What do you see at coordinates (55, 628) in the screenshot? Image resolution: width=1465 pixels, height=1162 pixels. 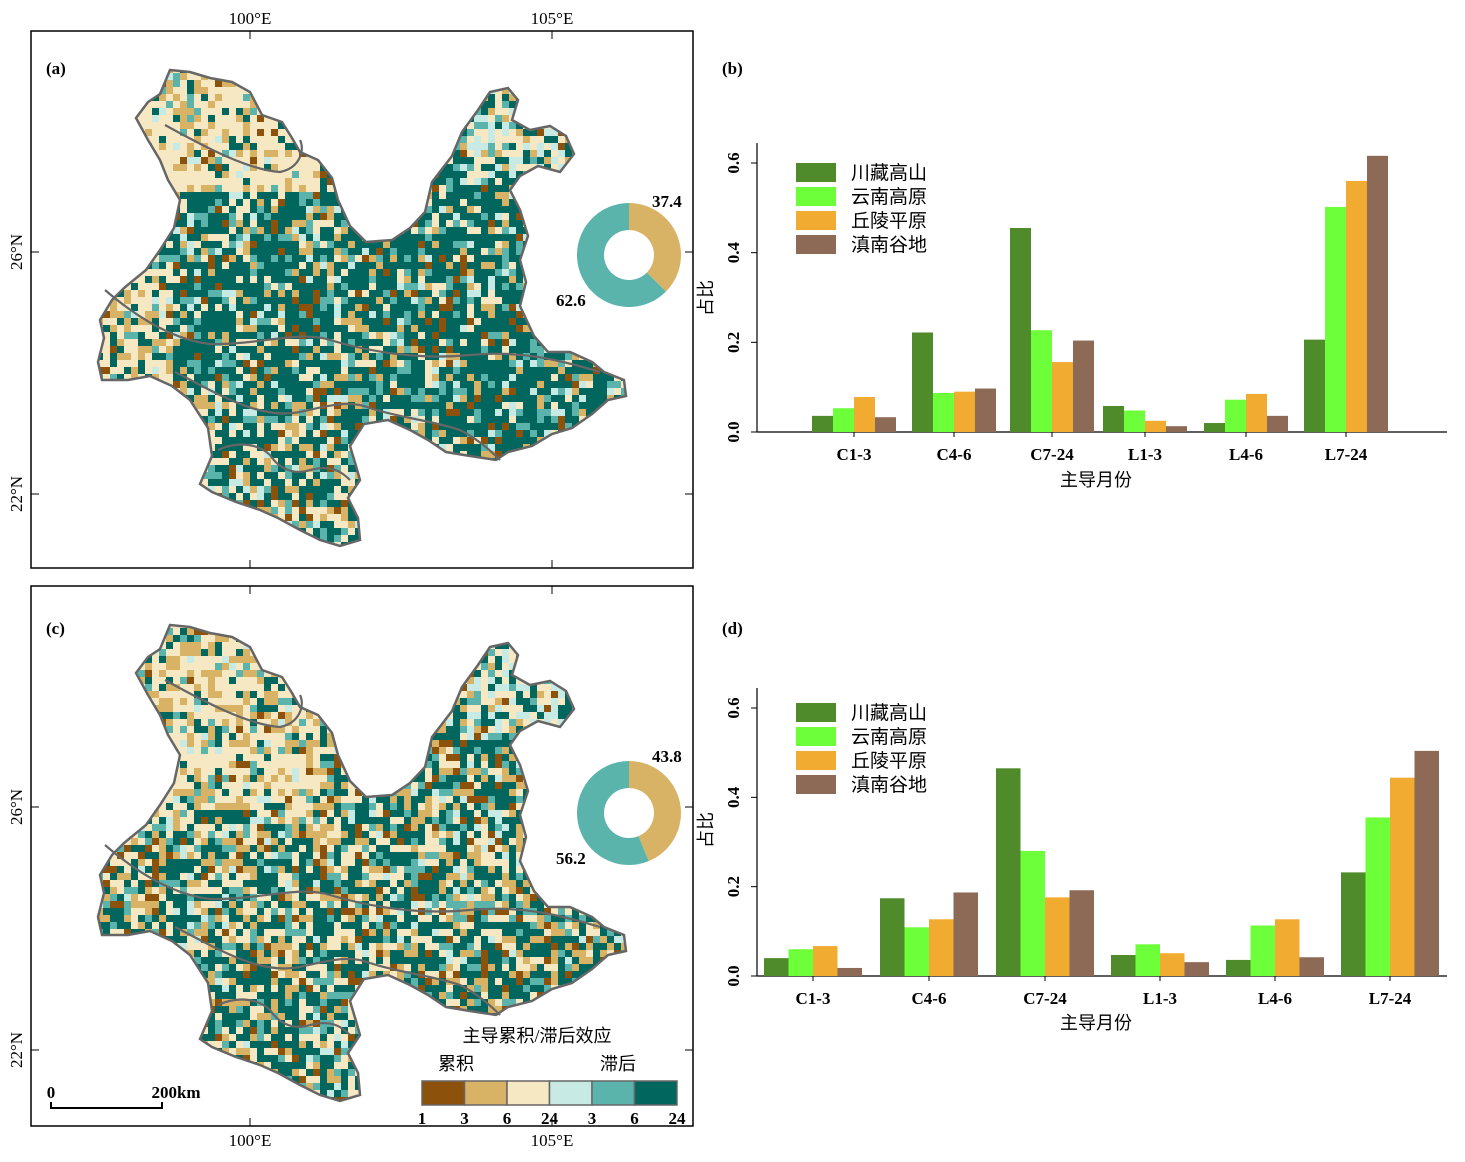 I see `panel-label-c: (c)` at bounding box center [55, 628].